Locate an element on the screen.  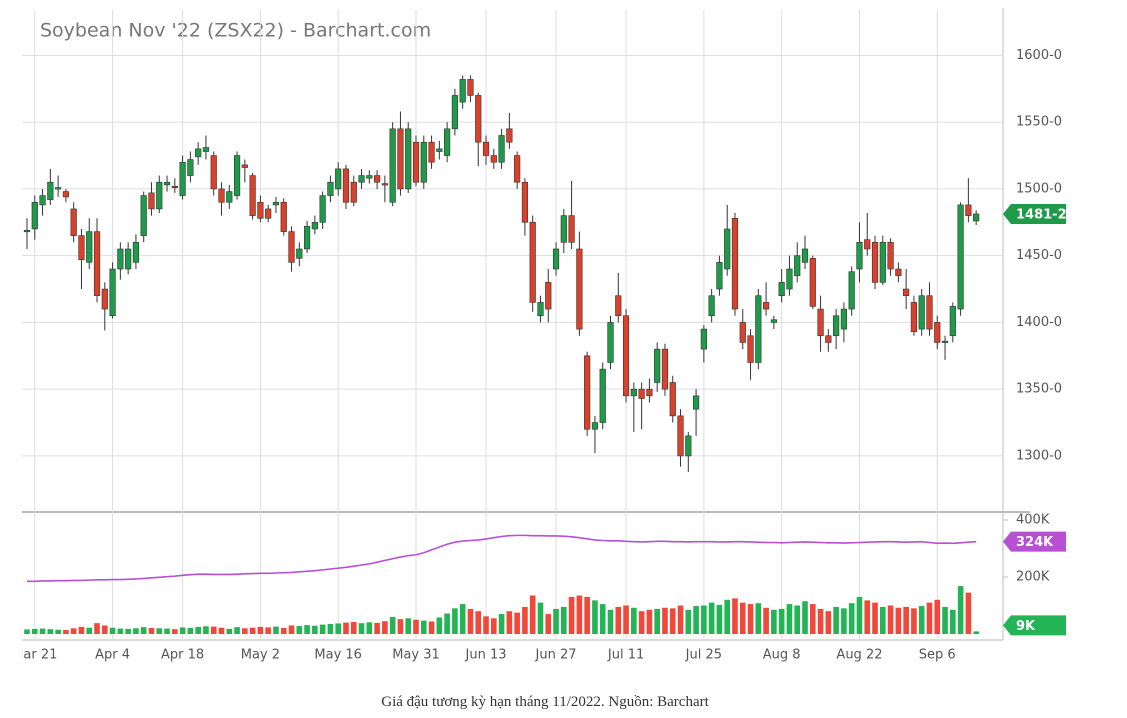
x-tick-label: Apr 18 is located at coordinates (182, 655).